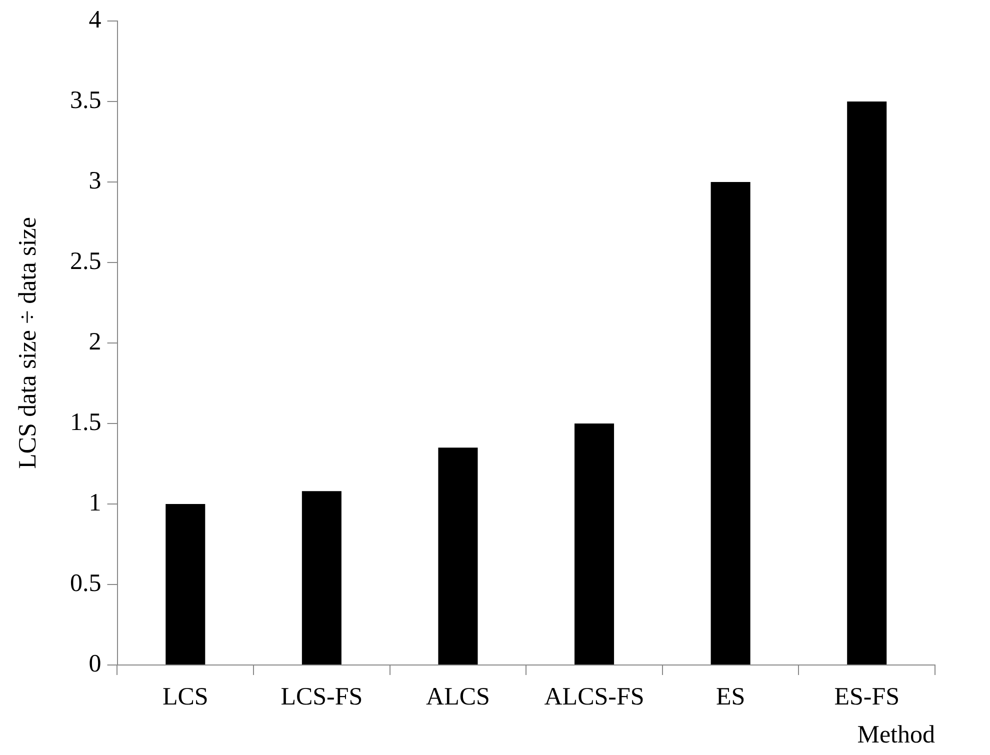  I want to click on y-axis-title: LCS data size ÷ data size, so click(28, 343).